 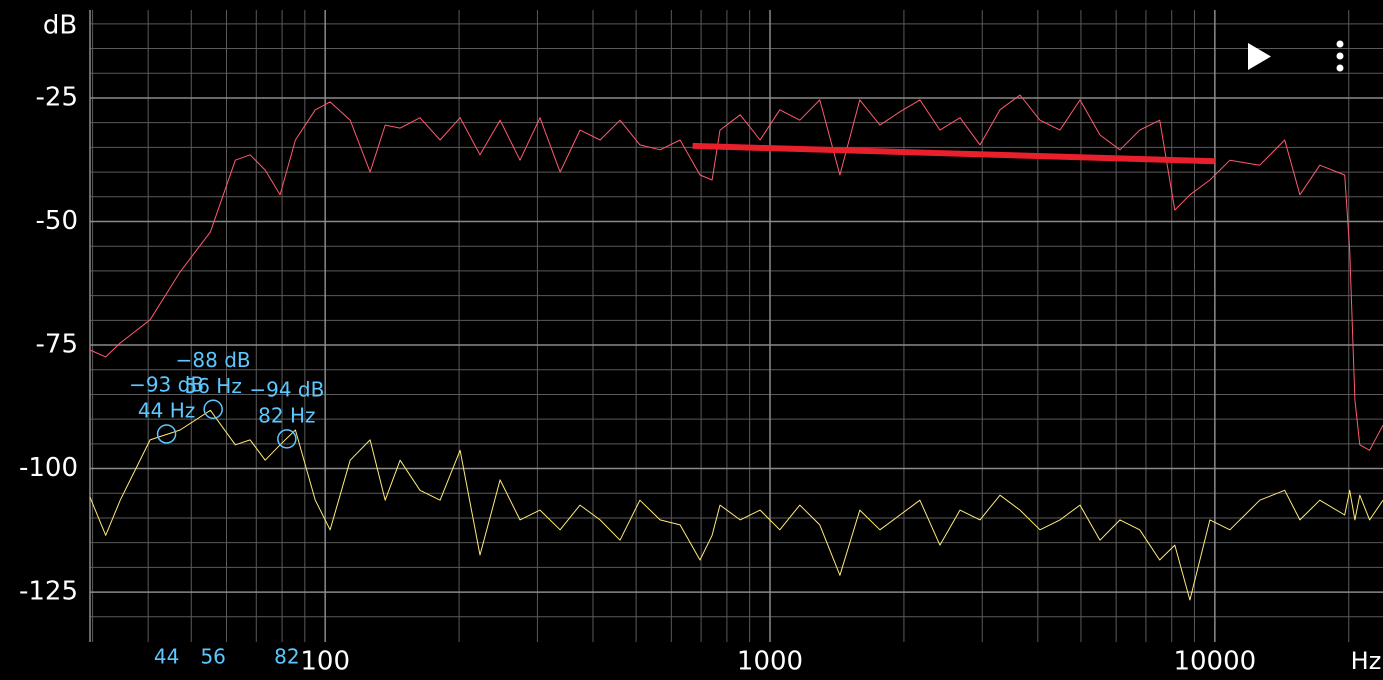 What do you see at coordinates (212, 386) in the screenshot?
I see `peak-freq-label: 56 Hz` at bounding box center [212, 386].